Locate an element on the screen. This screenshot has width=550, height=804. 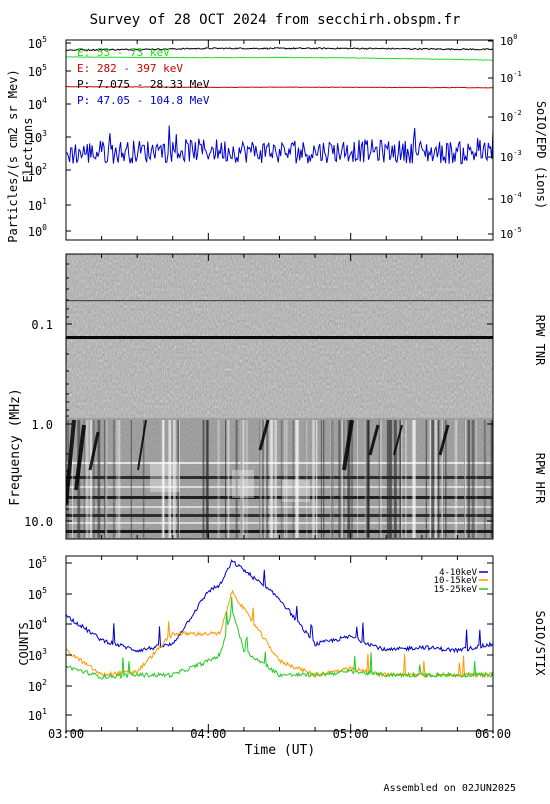
stix-legend-label: 4-10keV is located at coordinates (458, 573).